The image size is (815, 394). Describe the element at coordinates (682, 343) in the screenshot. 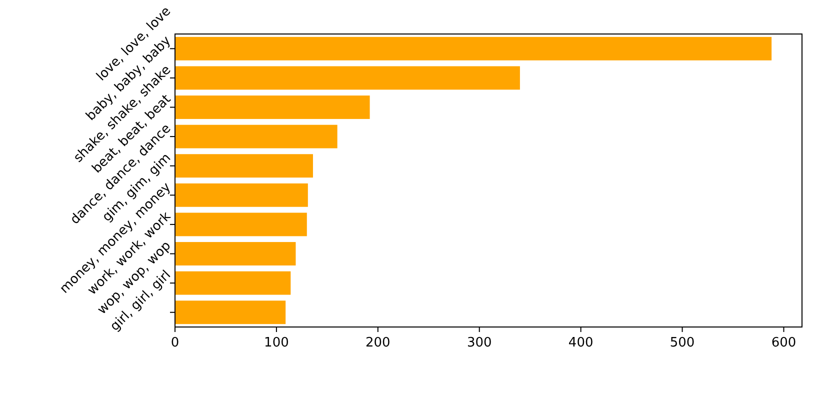

I see `x-tick-label: 500` at that location.